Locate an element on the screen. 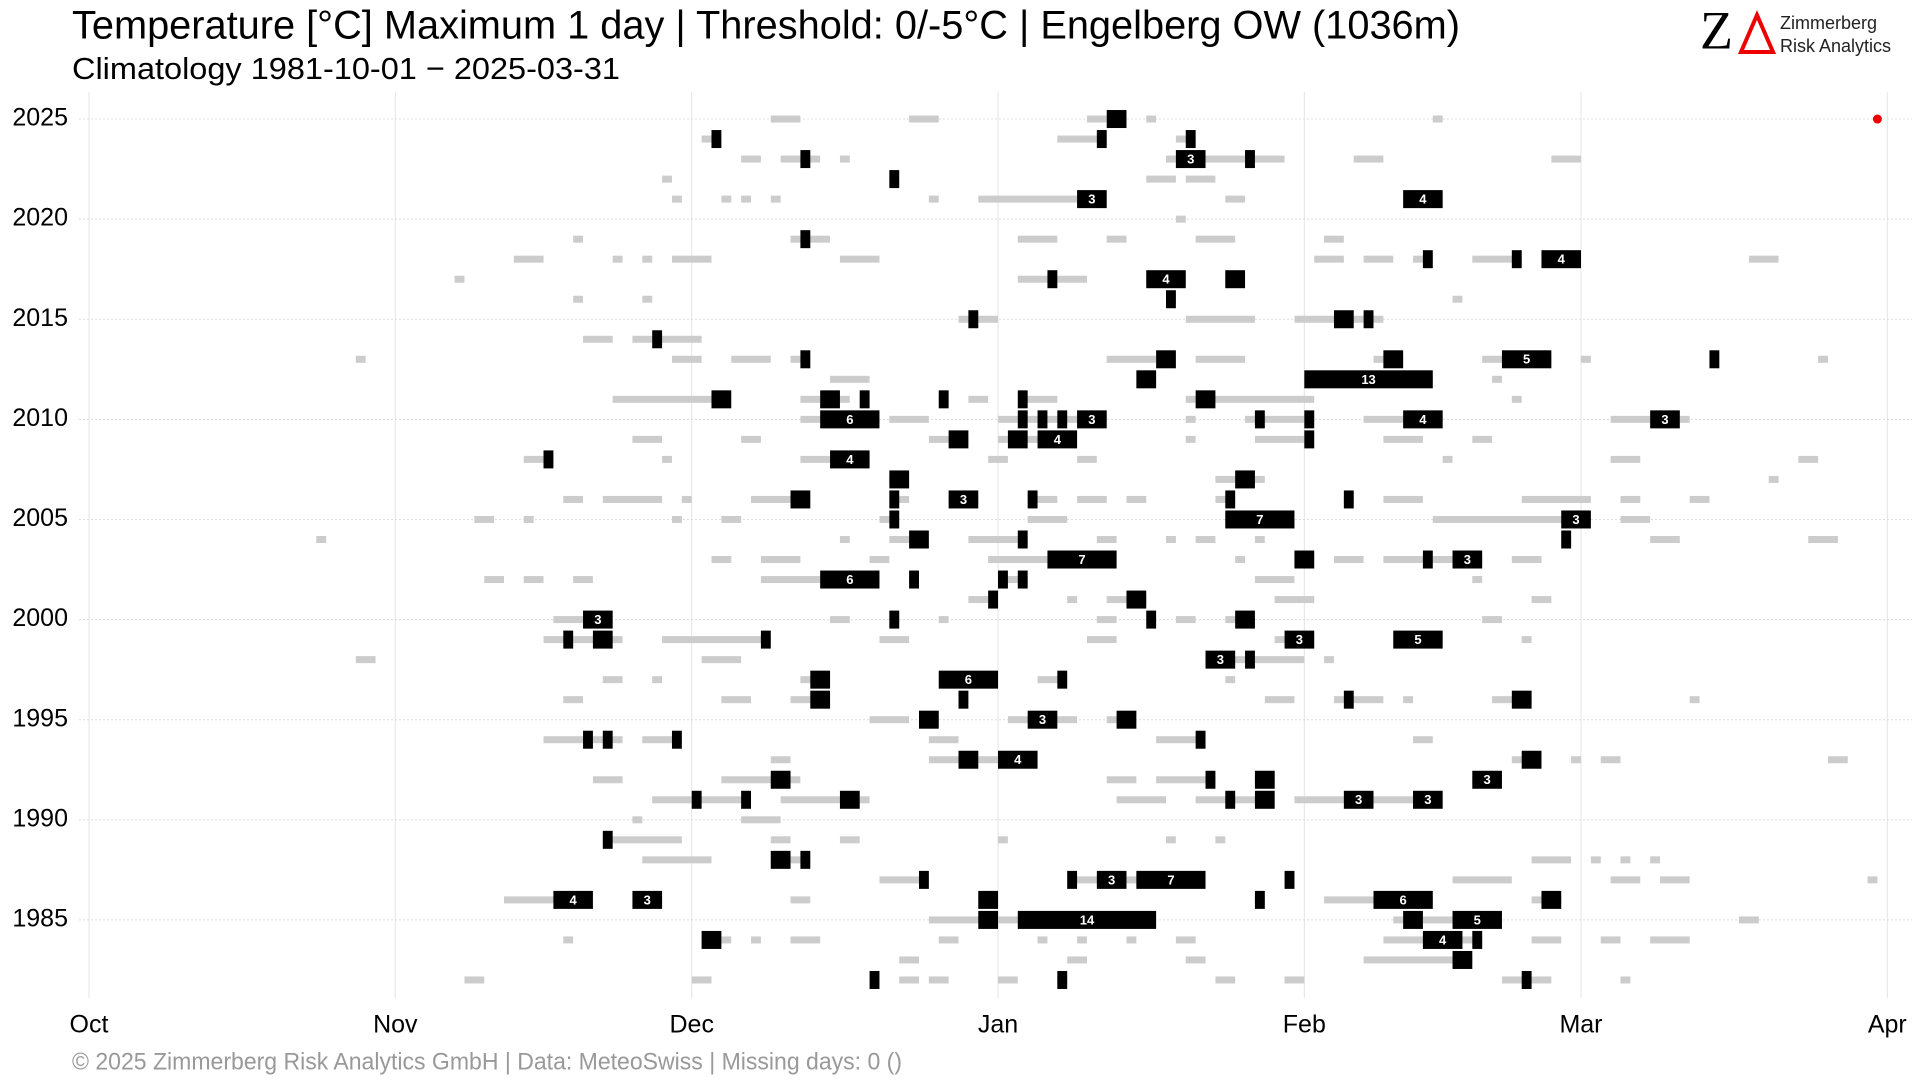 The width and height of the screenshot is (1920, 1080). y-tick-label: 2000 is located at coordinates (40, 618).